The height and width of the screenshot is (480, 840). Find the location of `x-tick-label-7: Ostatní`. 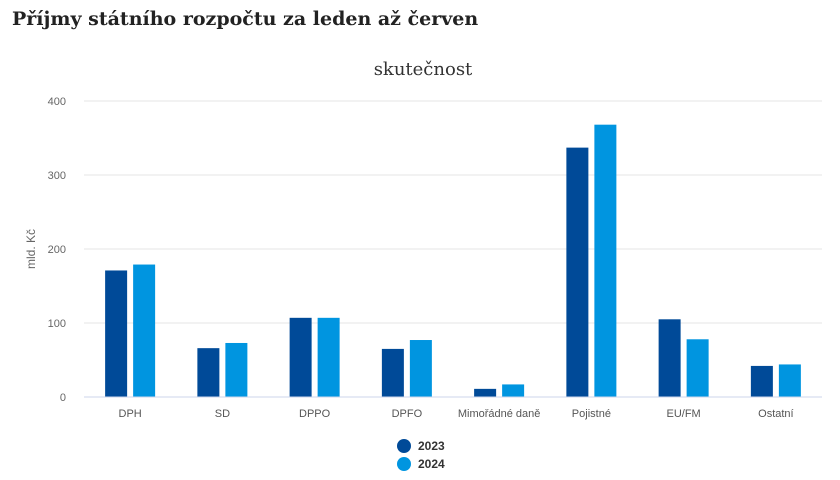

x-tick-label-7: Ostatní is located at coordinates (775, 414).